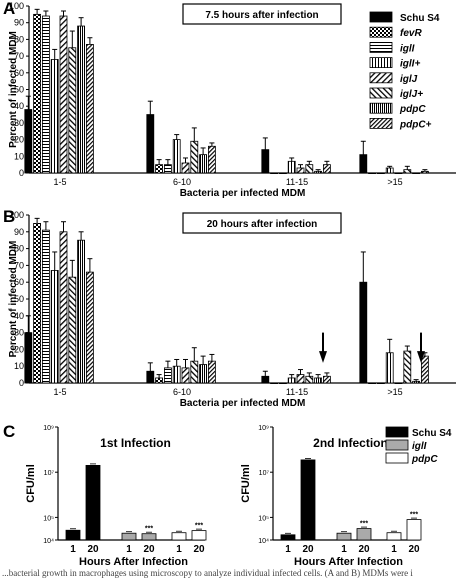 The height and width of the screenshot is (579, 474). Describe the element at coordinates (48, 518) in the screenshot. I see `y-tick-label: 10⁵` at that location.